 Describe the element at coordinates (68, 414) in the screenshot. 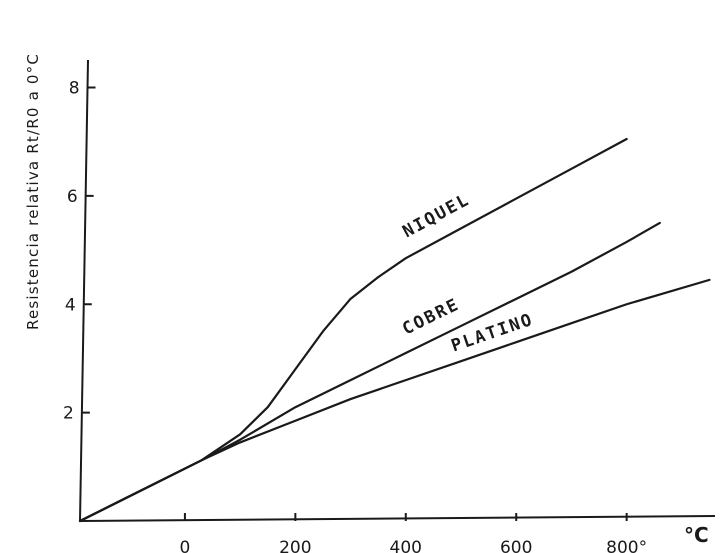

I see `y-tick-label-0: 2` at that location.